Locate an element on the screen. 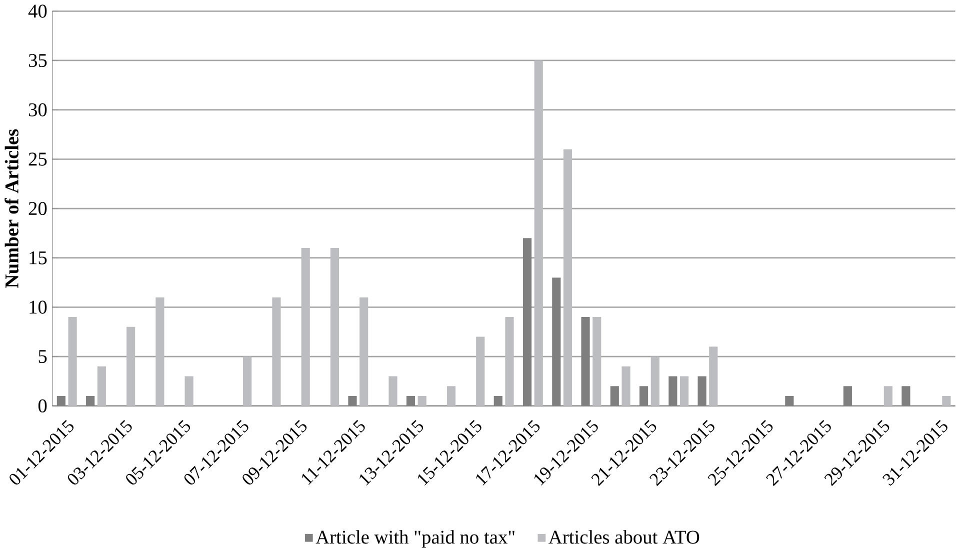 This screenshot has width=956, height=551. legend-label: Articles about ATO is located at coordinates (624, 537).